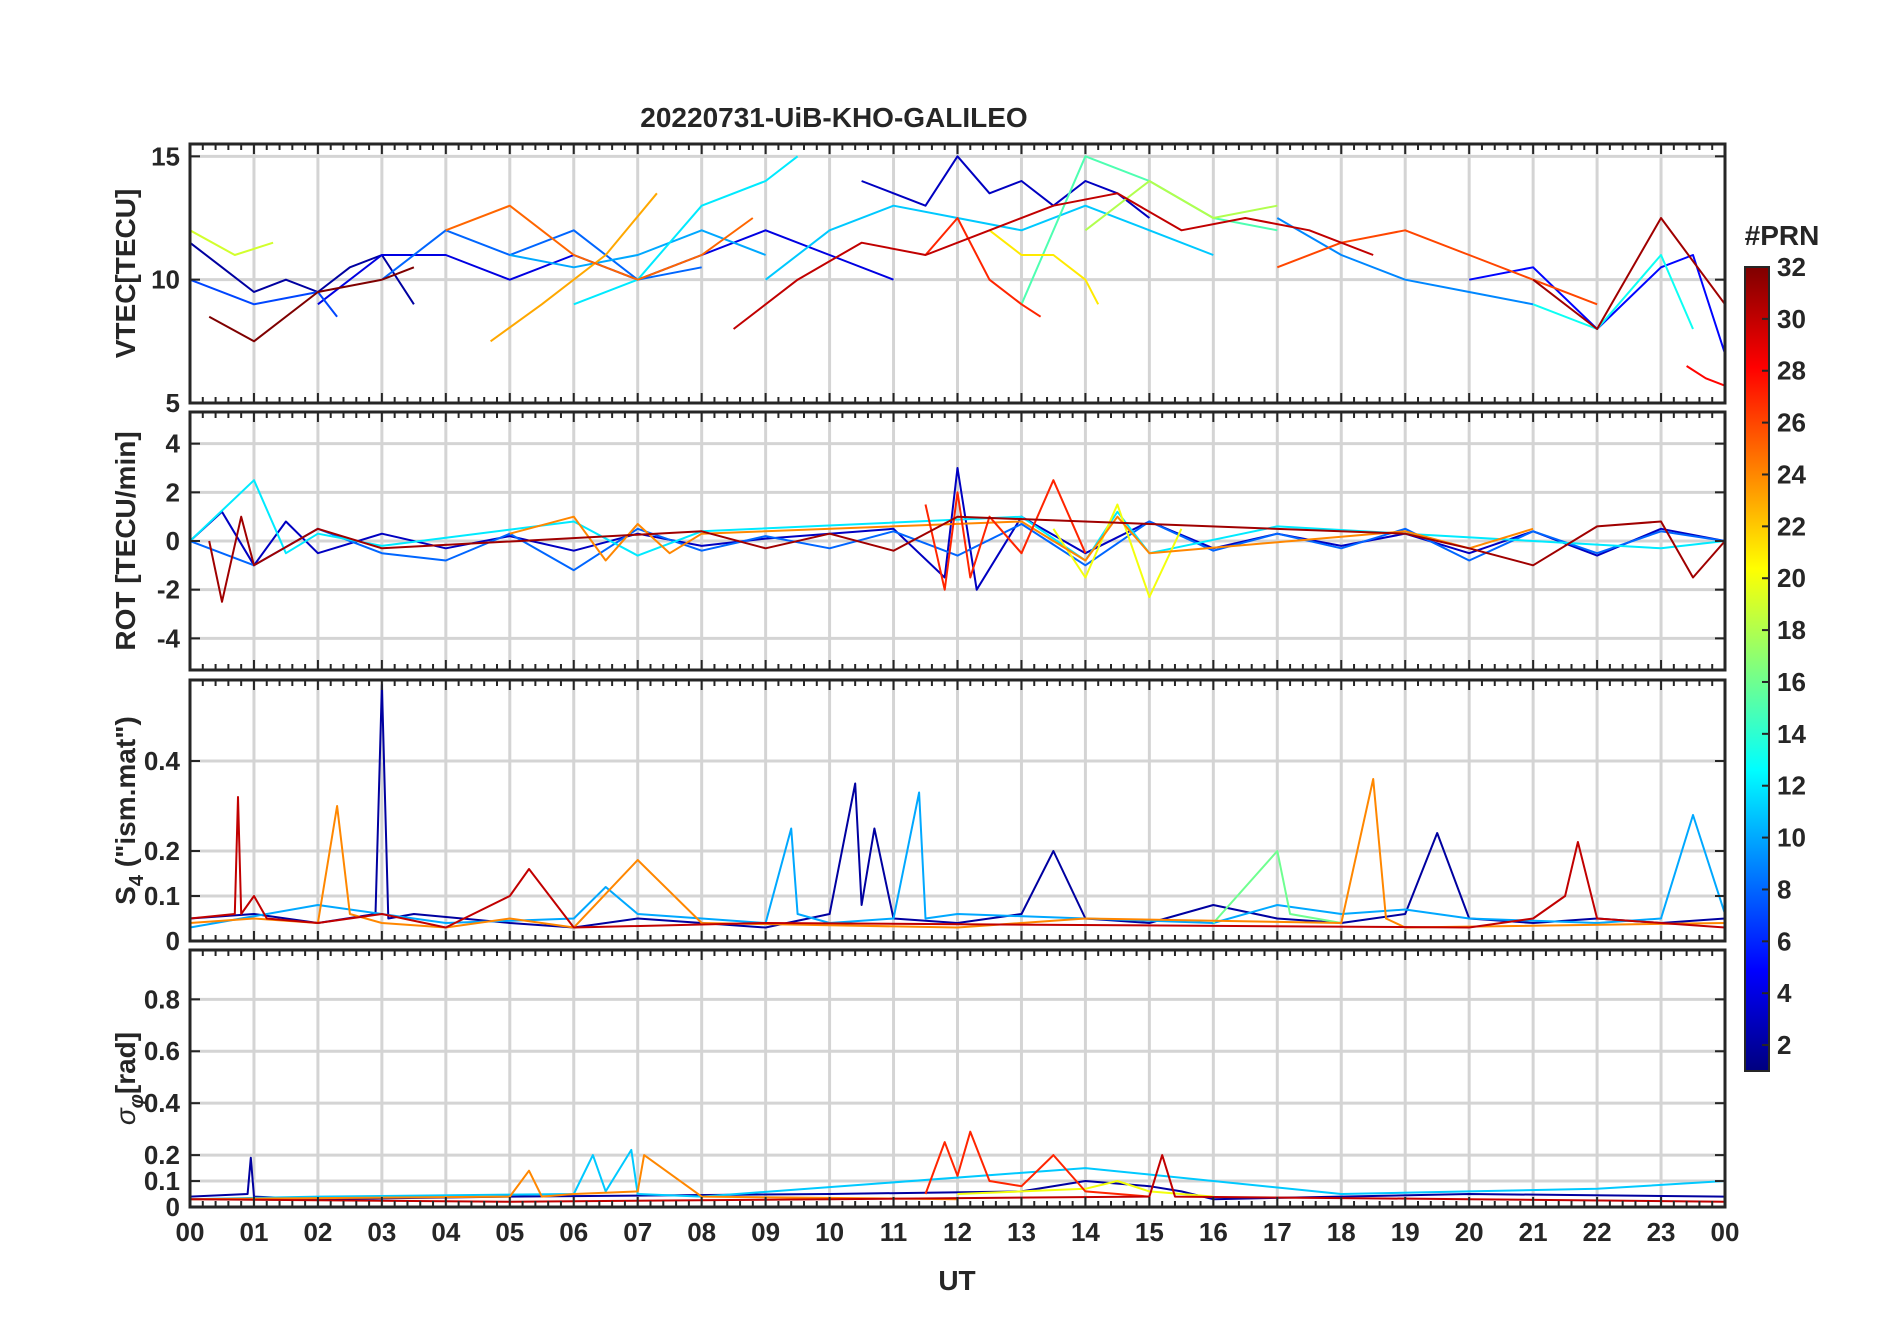  I want to click on x-tick-label: 21, so click(1533, 1232).